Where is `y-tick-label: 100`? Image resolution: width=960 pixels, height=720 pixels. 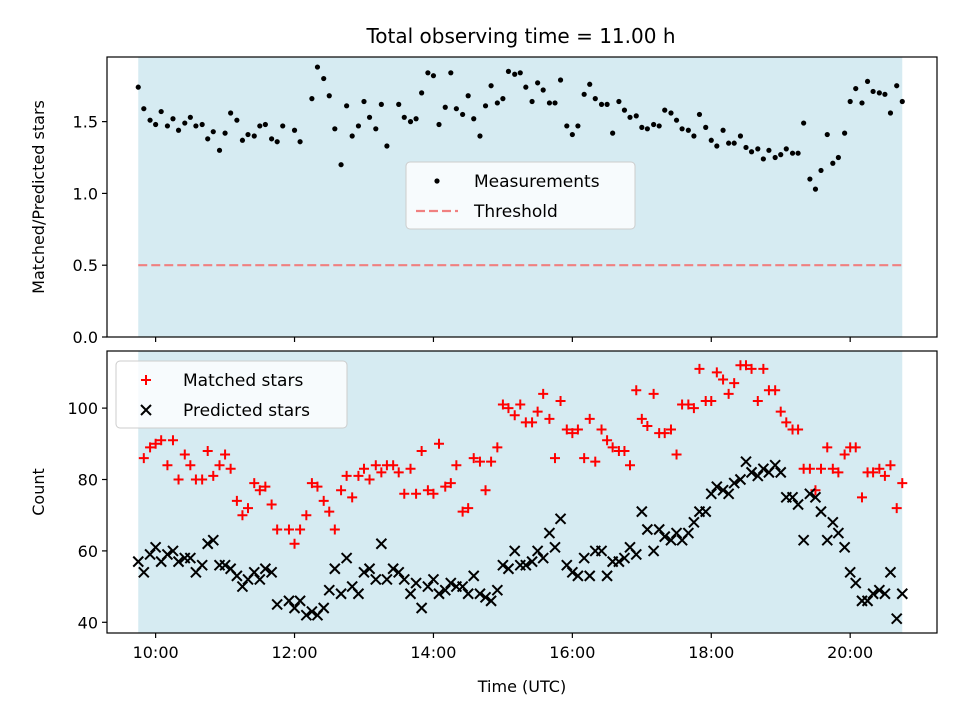
y-tick-label: 100 is located at coordinates (82, 408).